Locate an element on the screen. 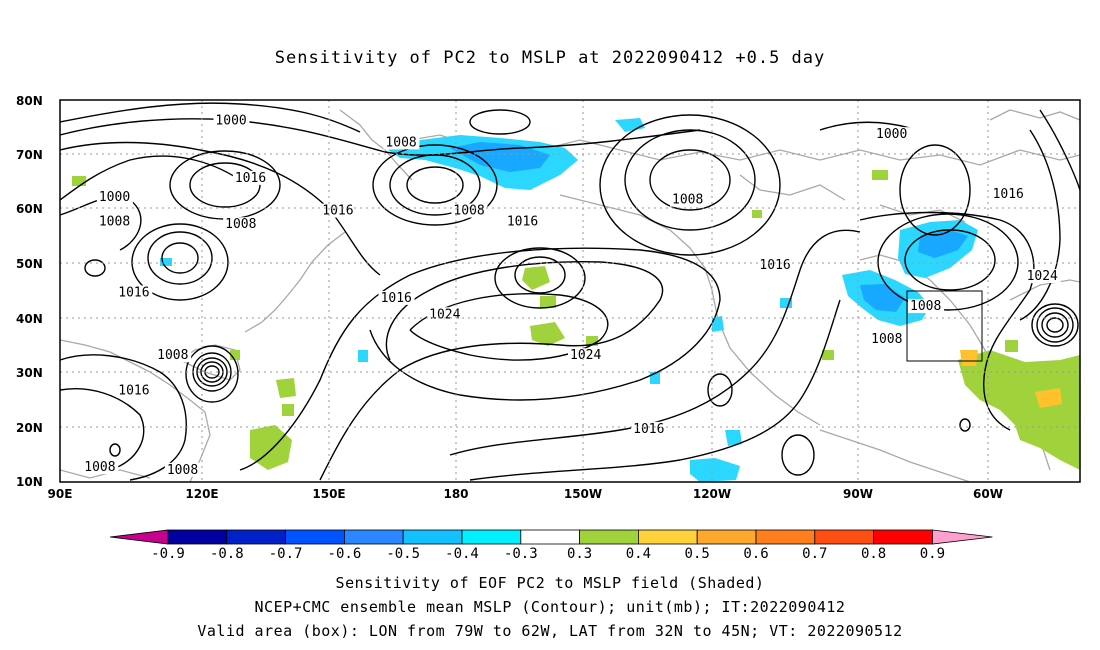 Image resolution: width=1100 pixels, height=650 pixels. lat-axis: 80N 70N 60N 50N 40N 30N 20N 10N is located at coordinates (29, 291).